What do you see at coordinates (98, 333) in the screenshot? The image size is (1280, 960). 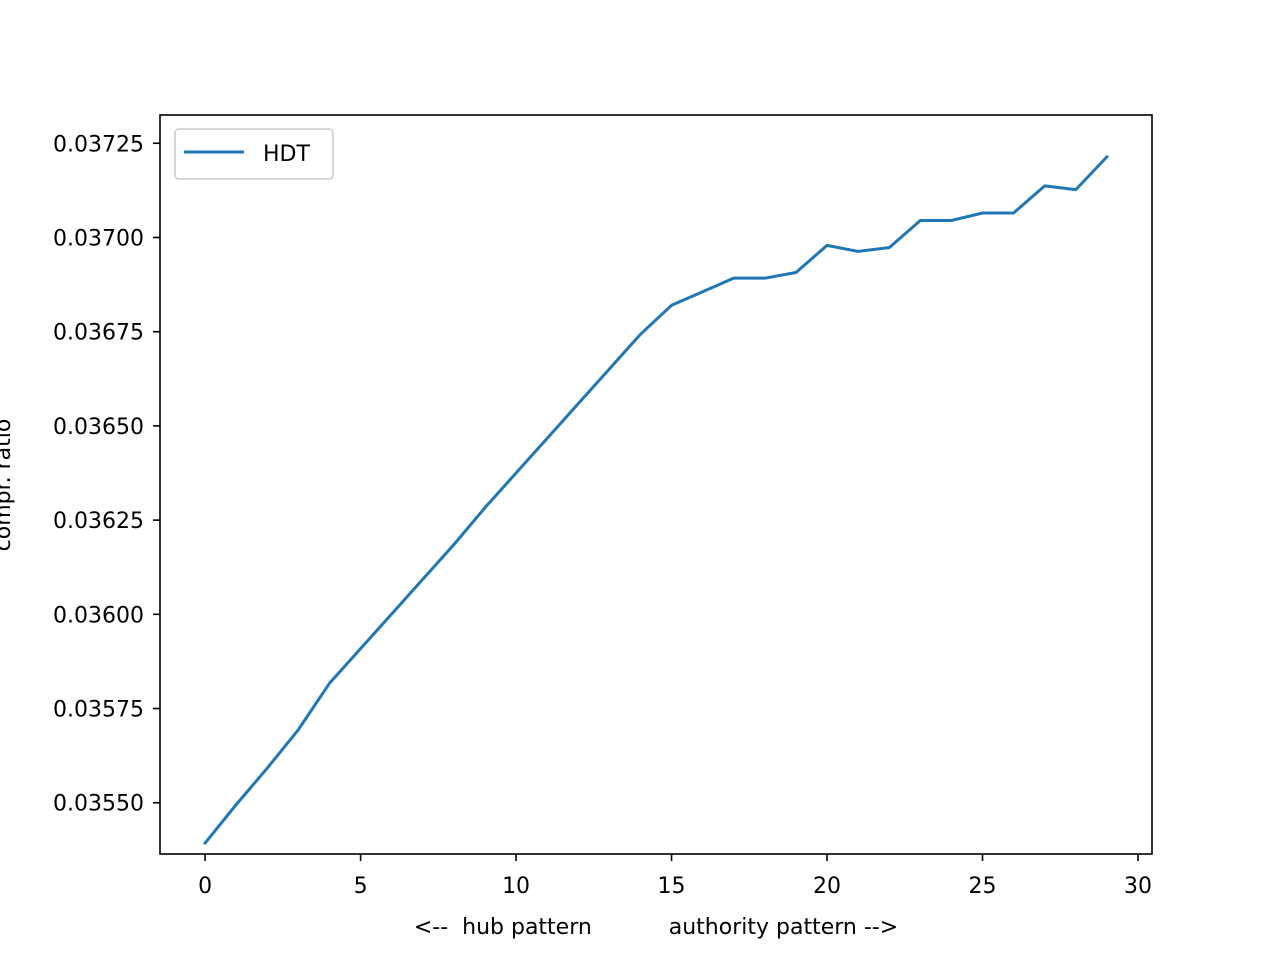 I see `y-tick-label: 0.03675` at bounding box center [98, 333].